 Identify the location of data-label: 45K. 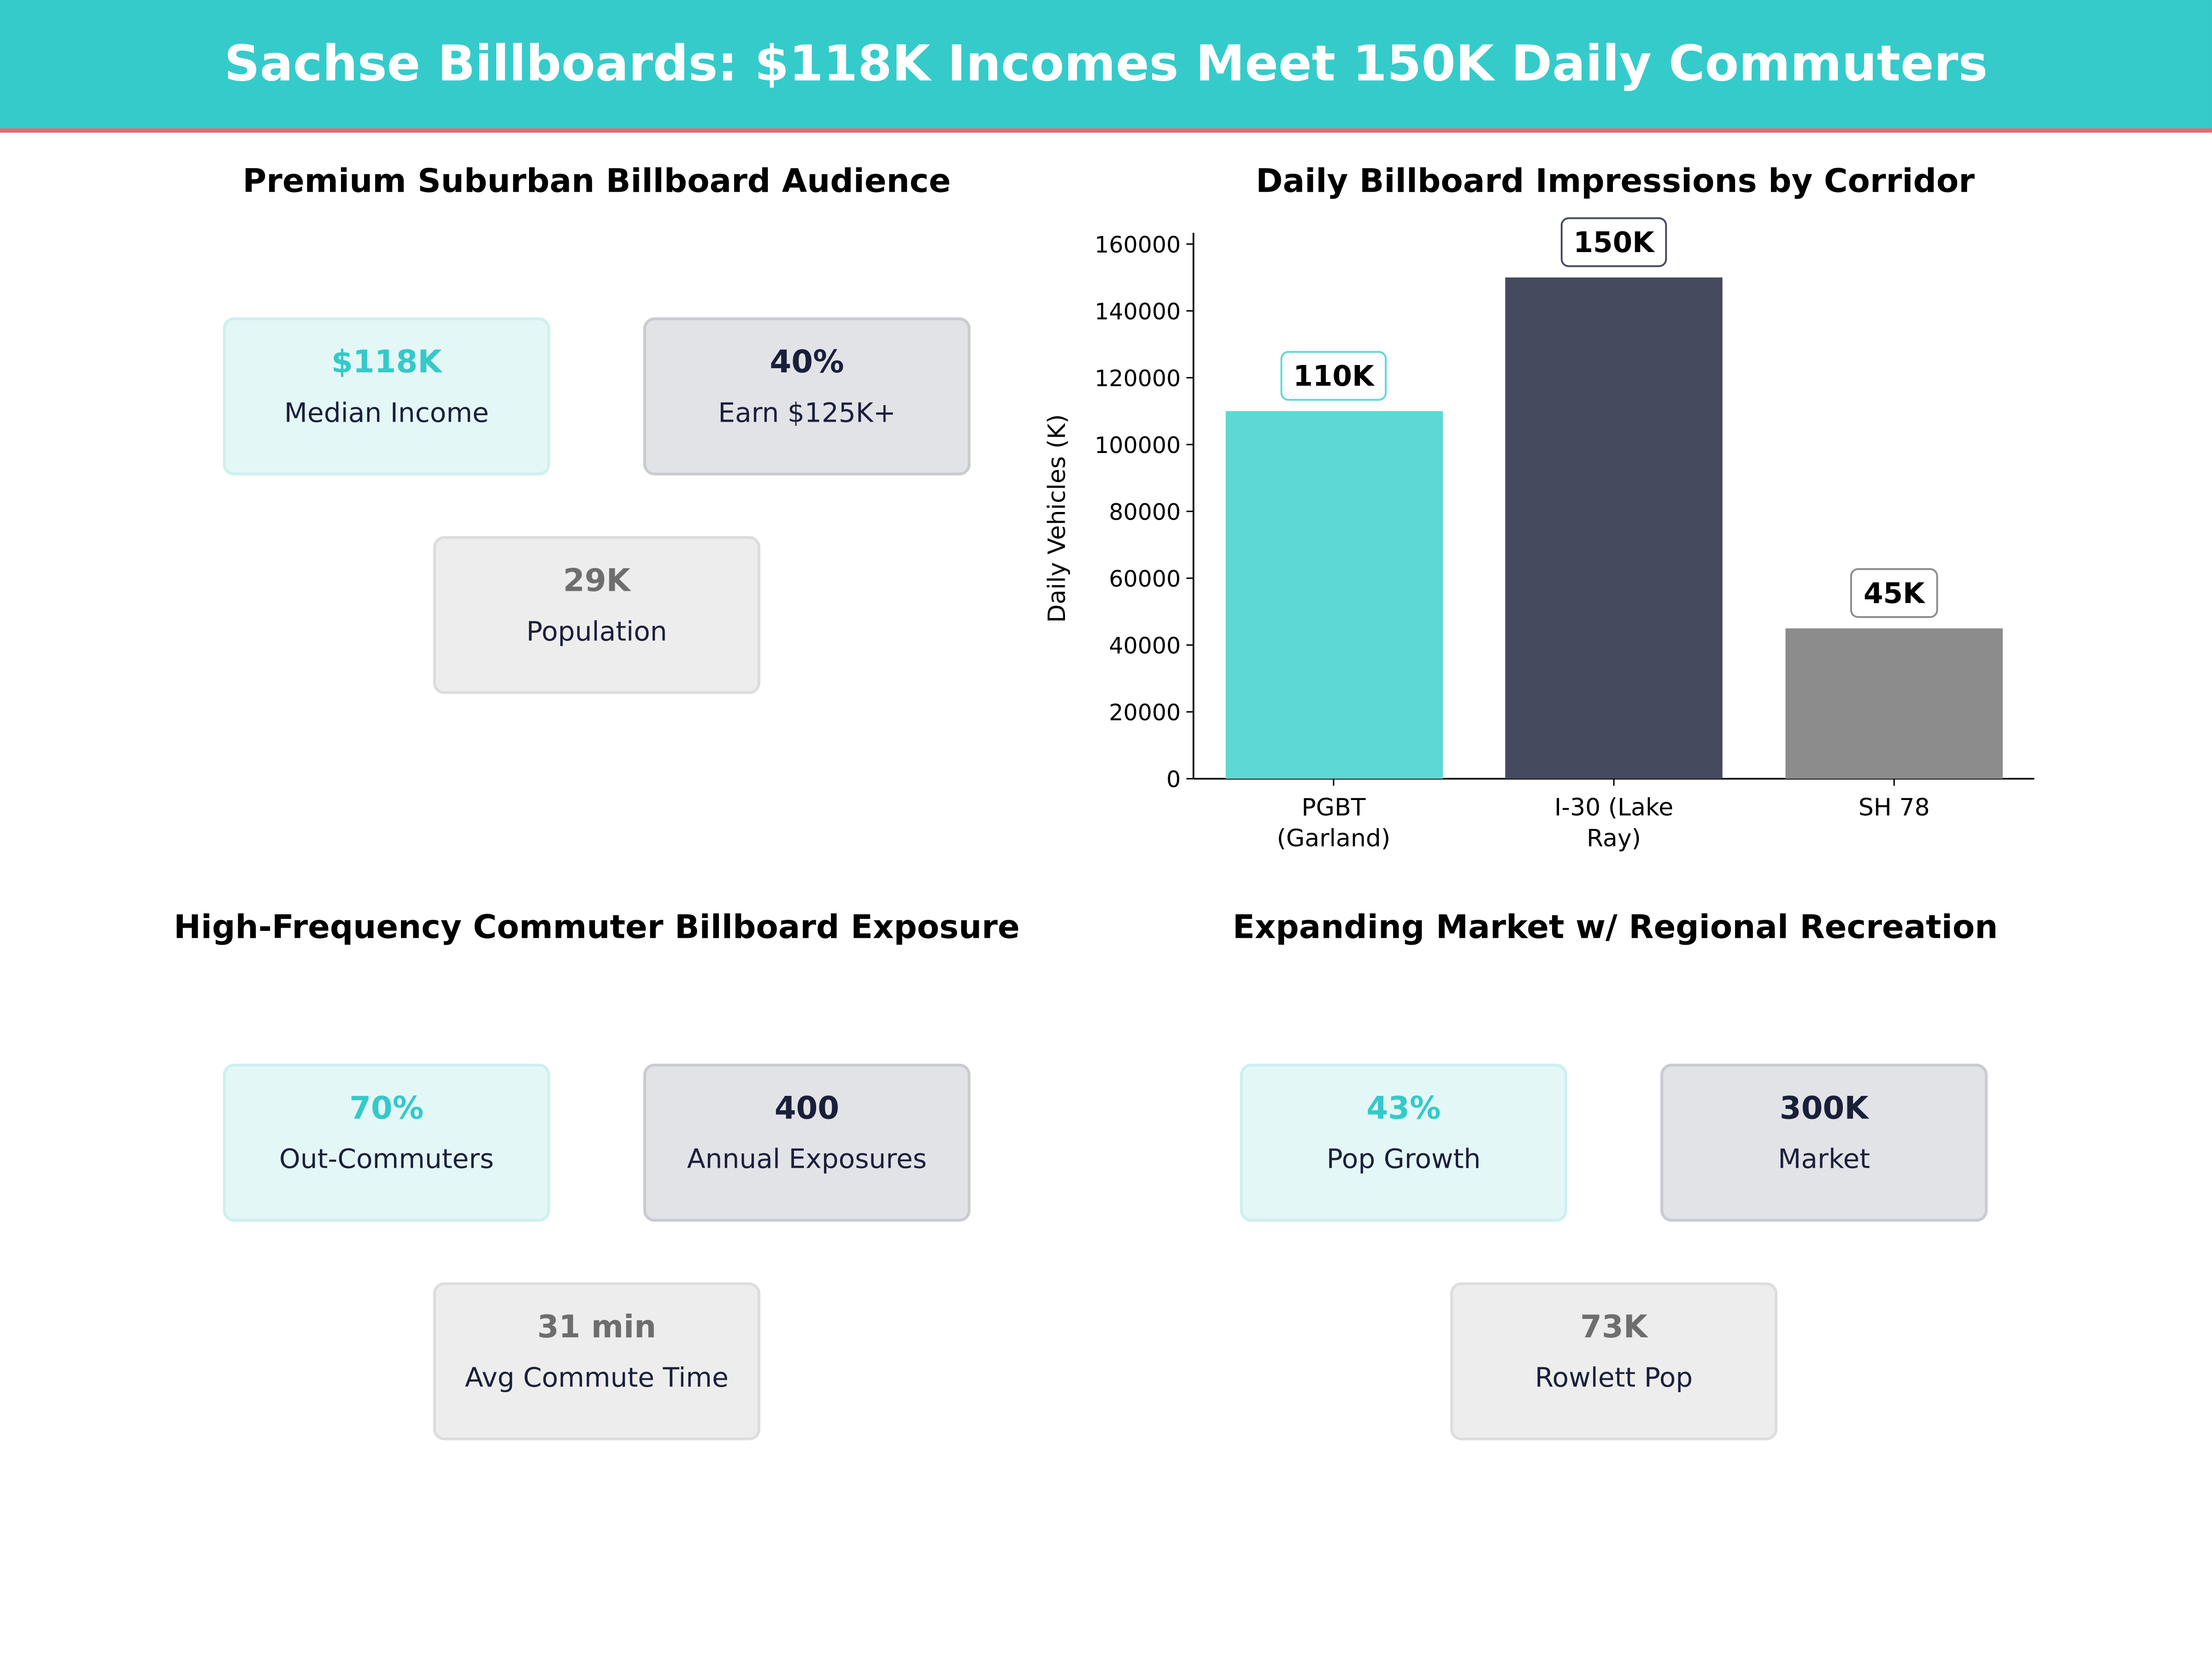
(1895, 593).